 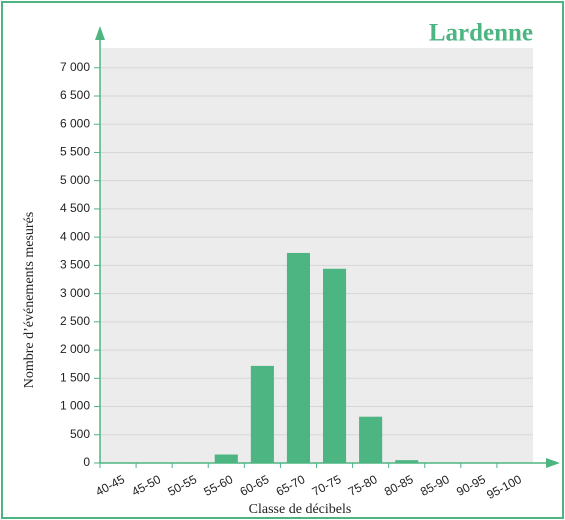 I want to click on y-tick-label: 0, so click(x=86, y=462).